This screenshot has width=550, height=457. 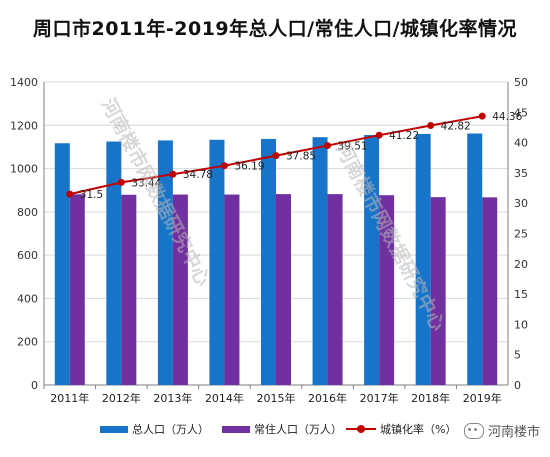 I want to click on legend-label-rate: 城镇化率（%）, so click(x=418, y=429).